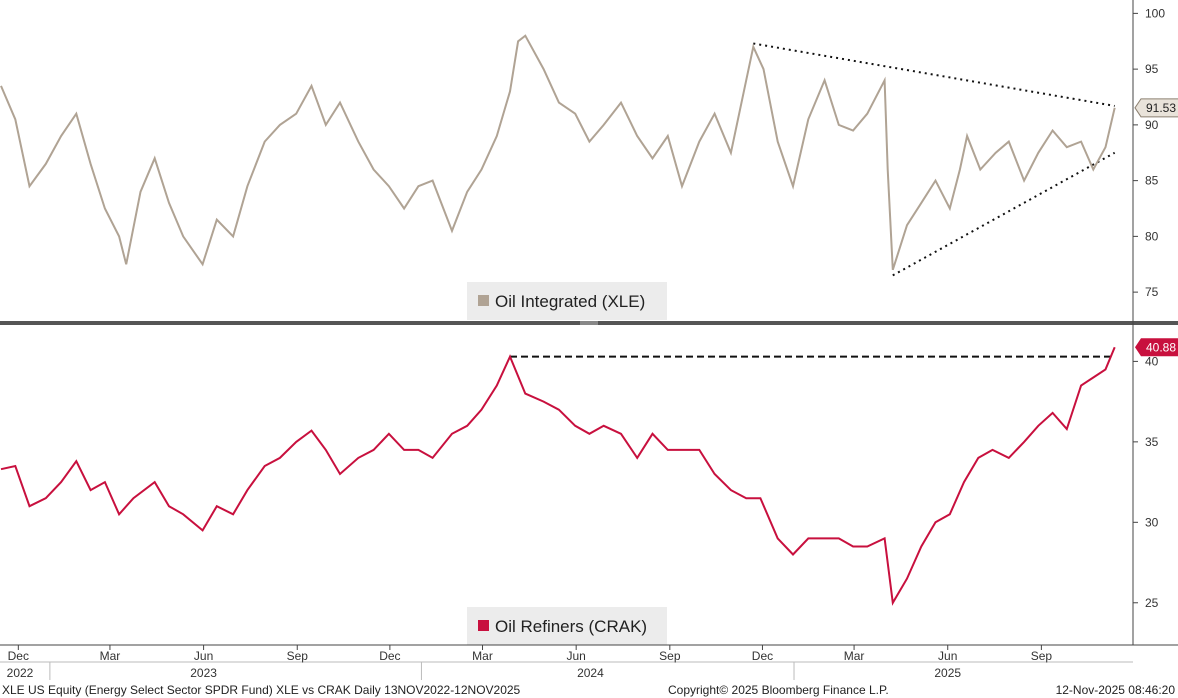 Image resolution: width=1178 pixels, height=698 pixels. Describe the element at coordinates (1152, 522) in the screenshot. I see `y-tick-label: 30` at that location.